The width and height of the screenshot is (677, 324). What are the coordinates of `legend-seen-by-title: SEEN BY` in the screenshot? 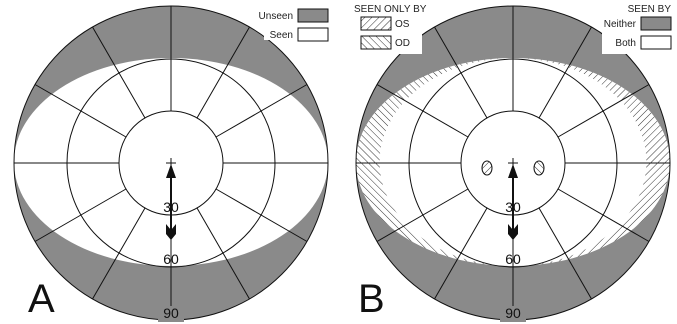 It's located at (650, 9).